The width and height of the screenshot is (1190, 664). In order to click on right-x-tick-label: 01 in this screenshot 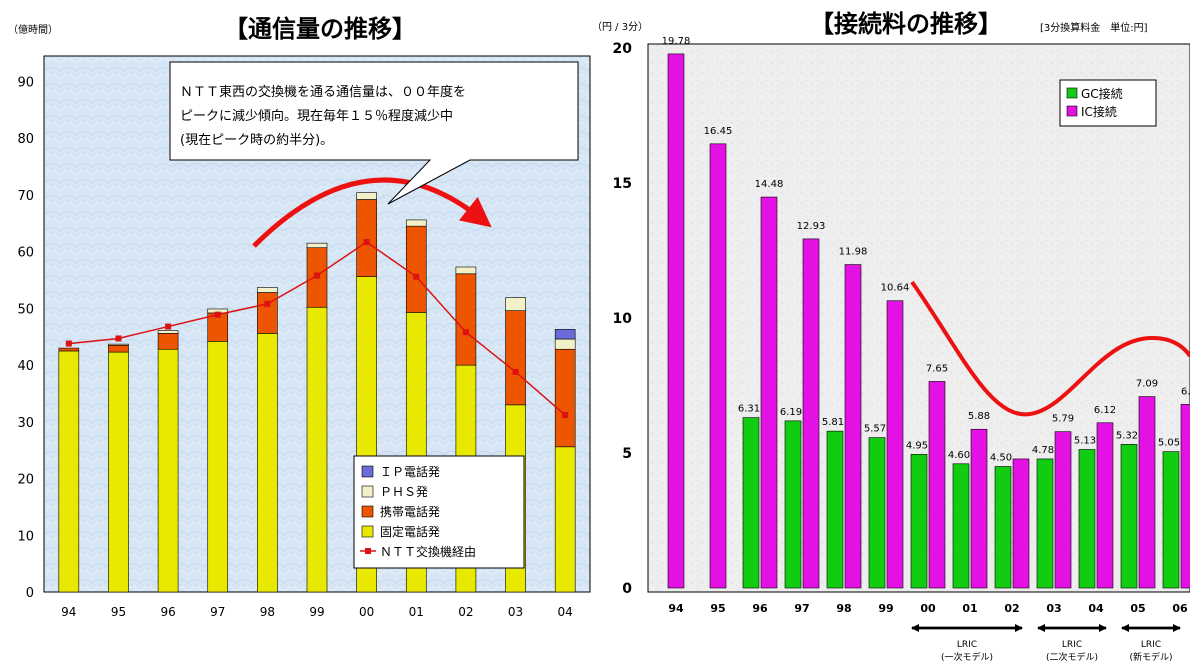, I will do `click(969, 608)`.